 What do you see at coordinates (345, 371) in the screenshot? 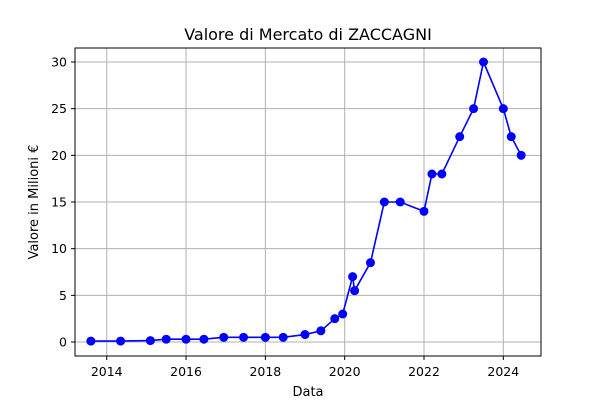
I see `x-tick-label: 2020` at bounding box center [345, 371].